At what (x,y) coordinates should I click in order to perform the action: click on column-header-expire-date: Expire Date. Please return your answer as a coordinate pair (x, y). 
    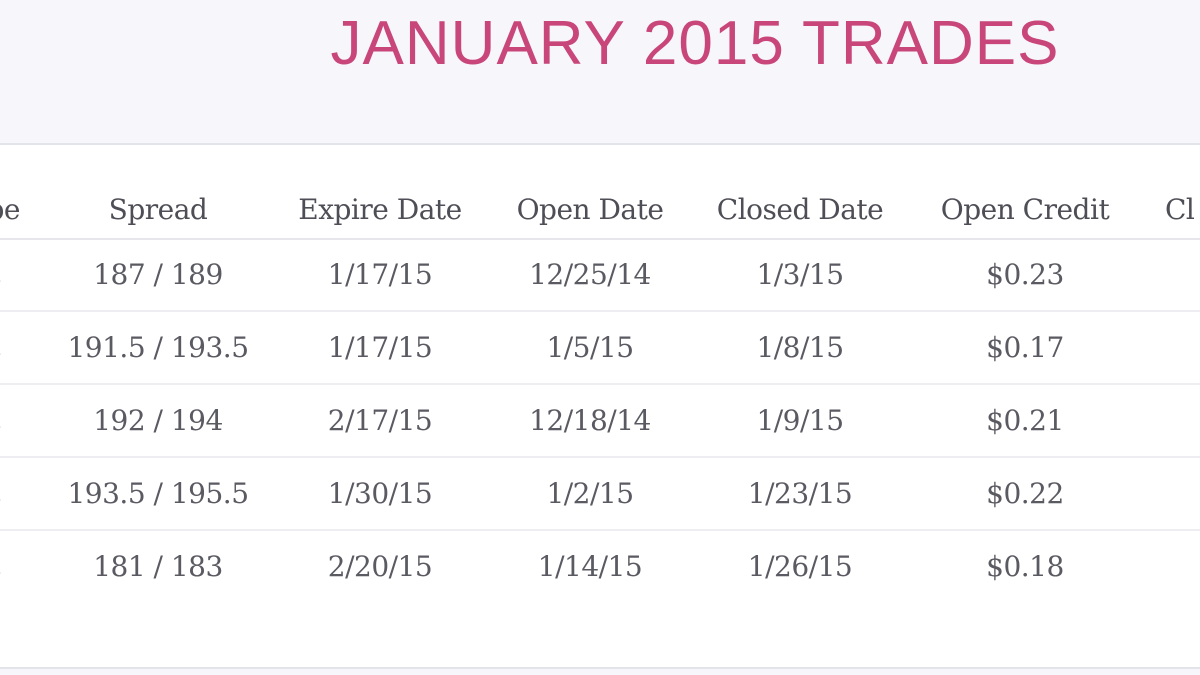
    Looking at the image, I should click on (380, 209).